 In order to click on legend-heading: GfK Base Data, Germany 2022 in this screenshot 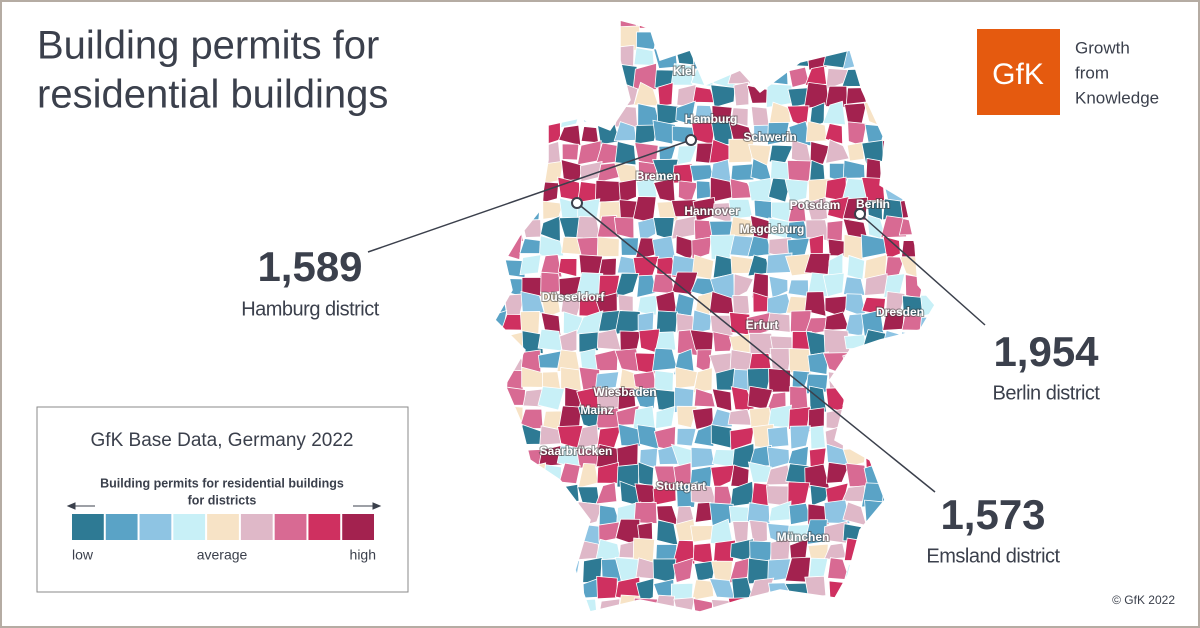, I will do `click(222, 440)`.